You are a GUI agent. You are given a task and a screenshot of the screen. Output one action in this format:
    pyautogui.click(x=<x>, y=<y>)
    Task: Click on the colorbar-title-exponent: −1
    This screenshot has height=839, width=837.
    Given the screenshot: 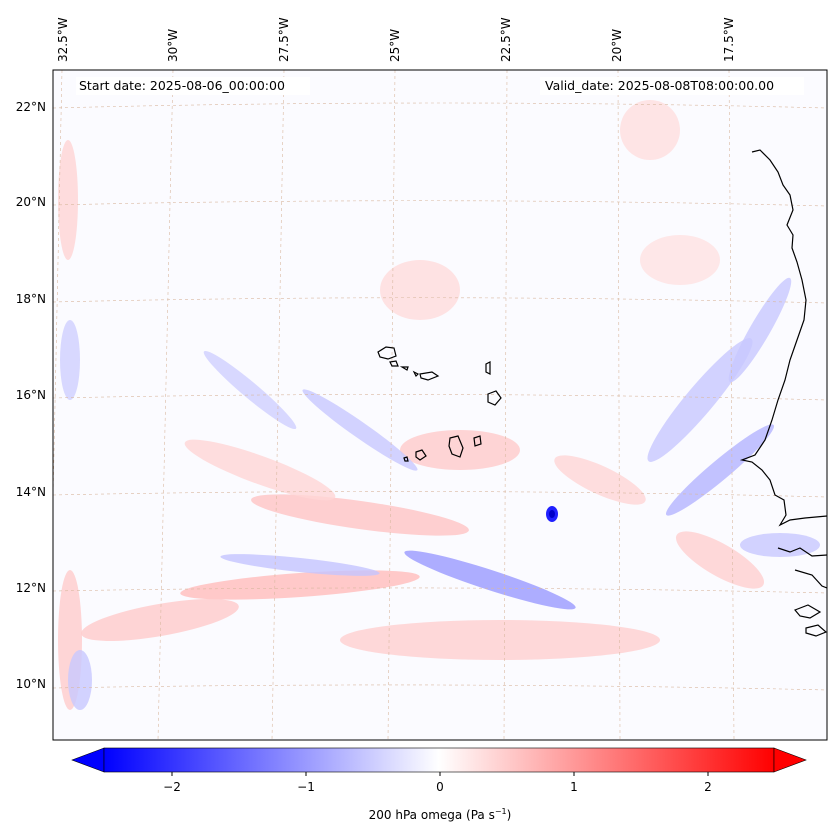 What is the action you would take?
    pyautogui.click(x=500, y=811)
    